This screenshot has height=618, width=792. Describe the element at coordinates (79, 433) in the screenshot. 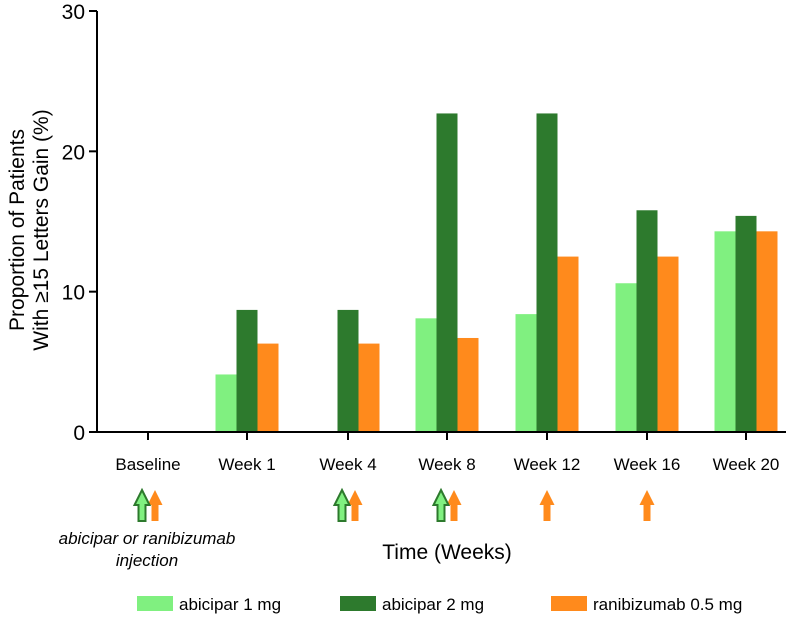

I see `y-tick-label-0: 0` at that location.